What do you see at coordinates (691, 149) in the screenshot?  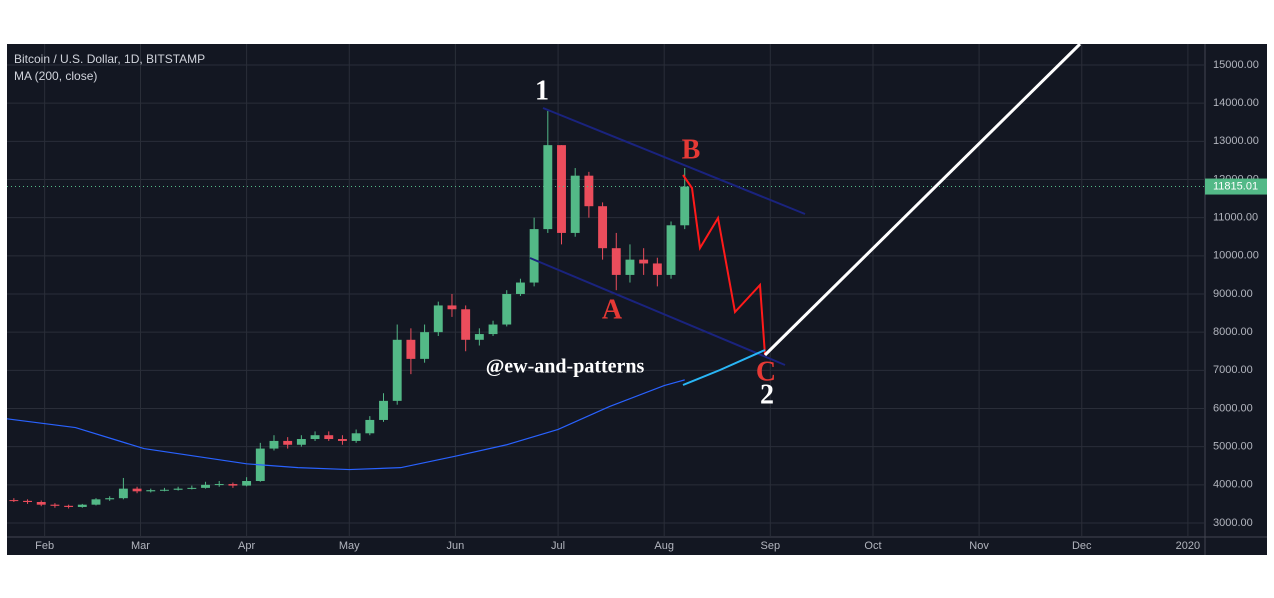 I see `wave-label: B` at bounding box center [691, 149].